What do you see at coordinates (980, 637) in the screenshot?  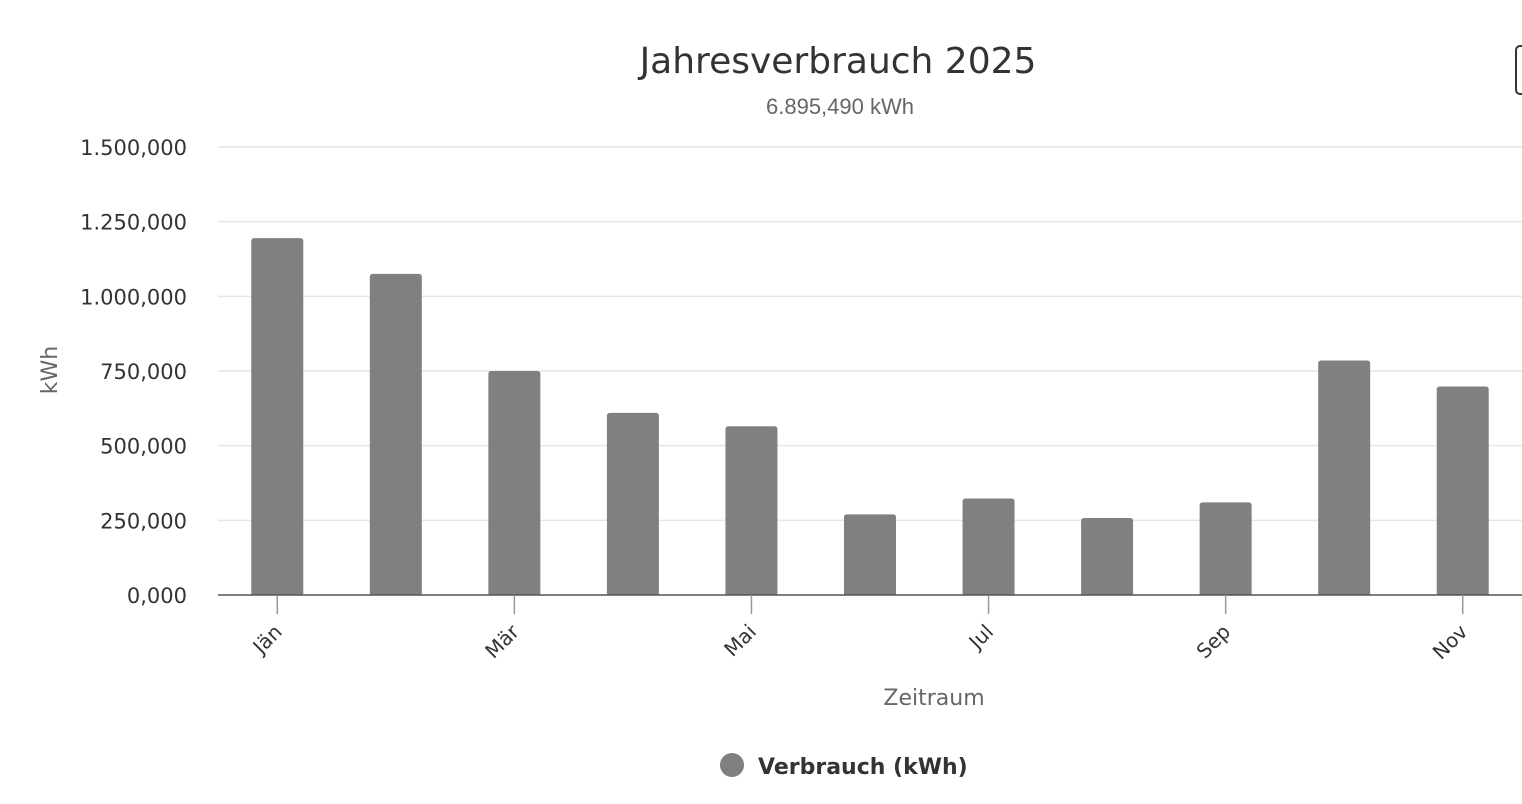 I see `x-tick-label: Jul` at bounding box center [980, 637].